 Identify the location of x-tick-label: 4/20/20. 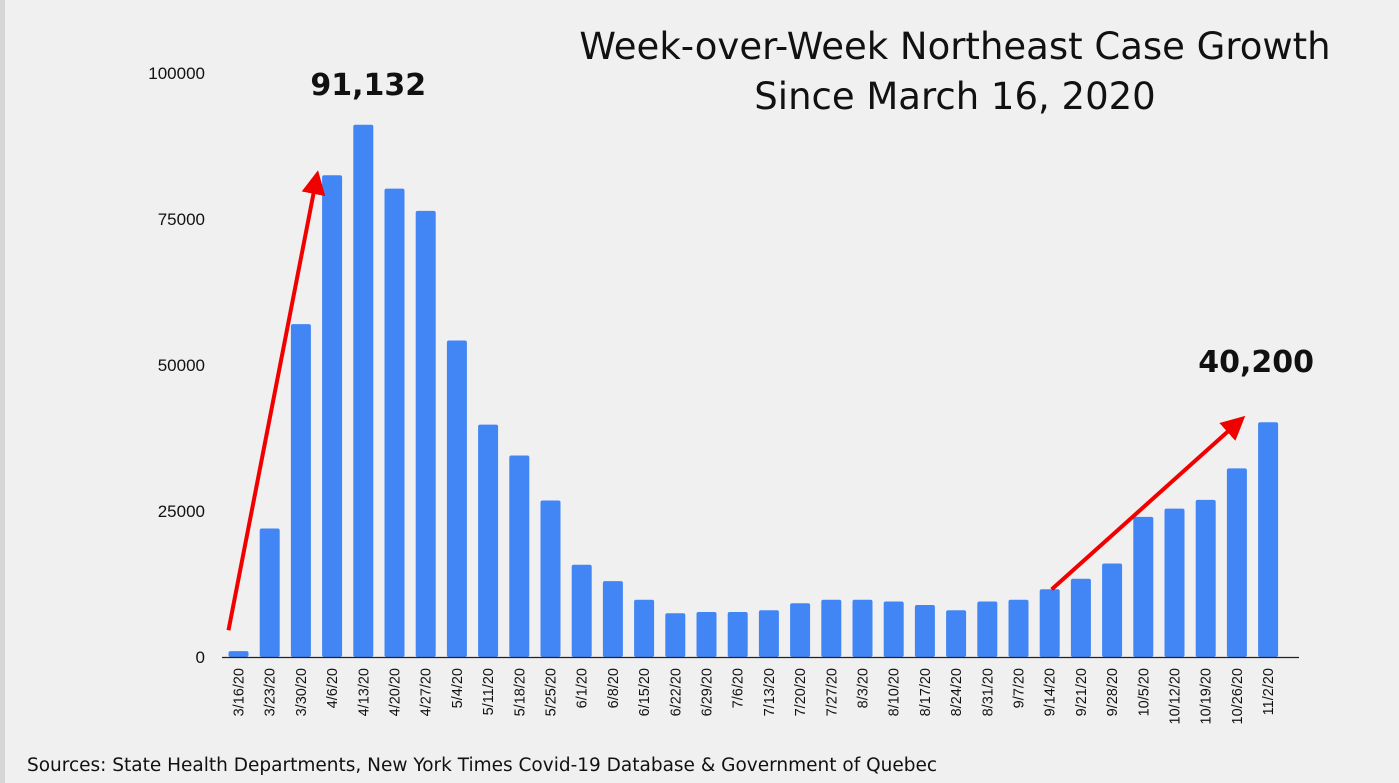
(396, 692).